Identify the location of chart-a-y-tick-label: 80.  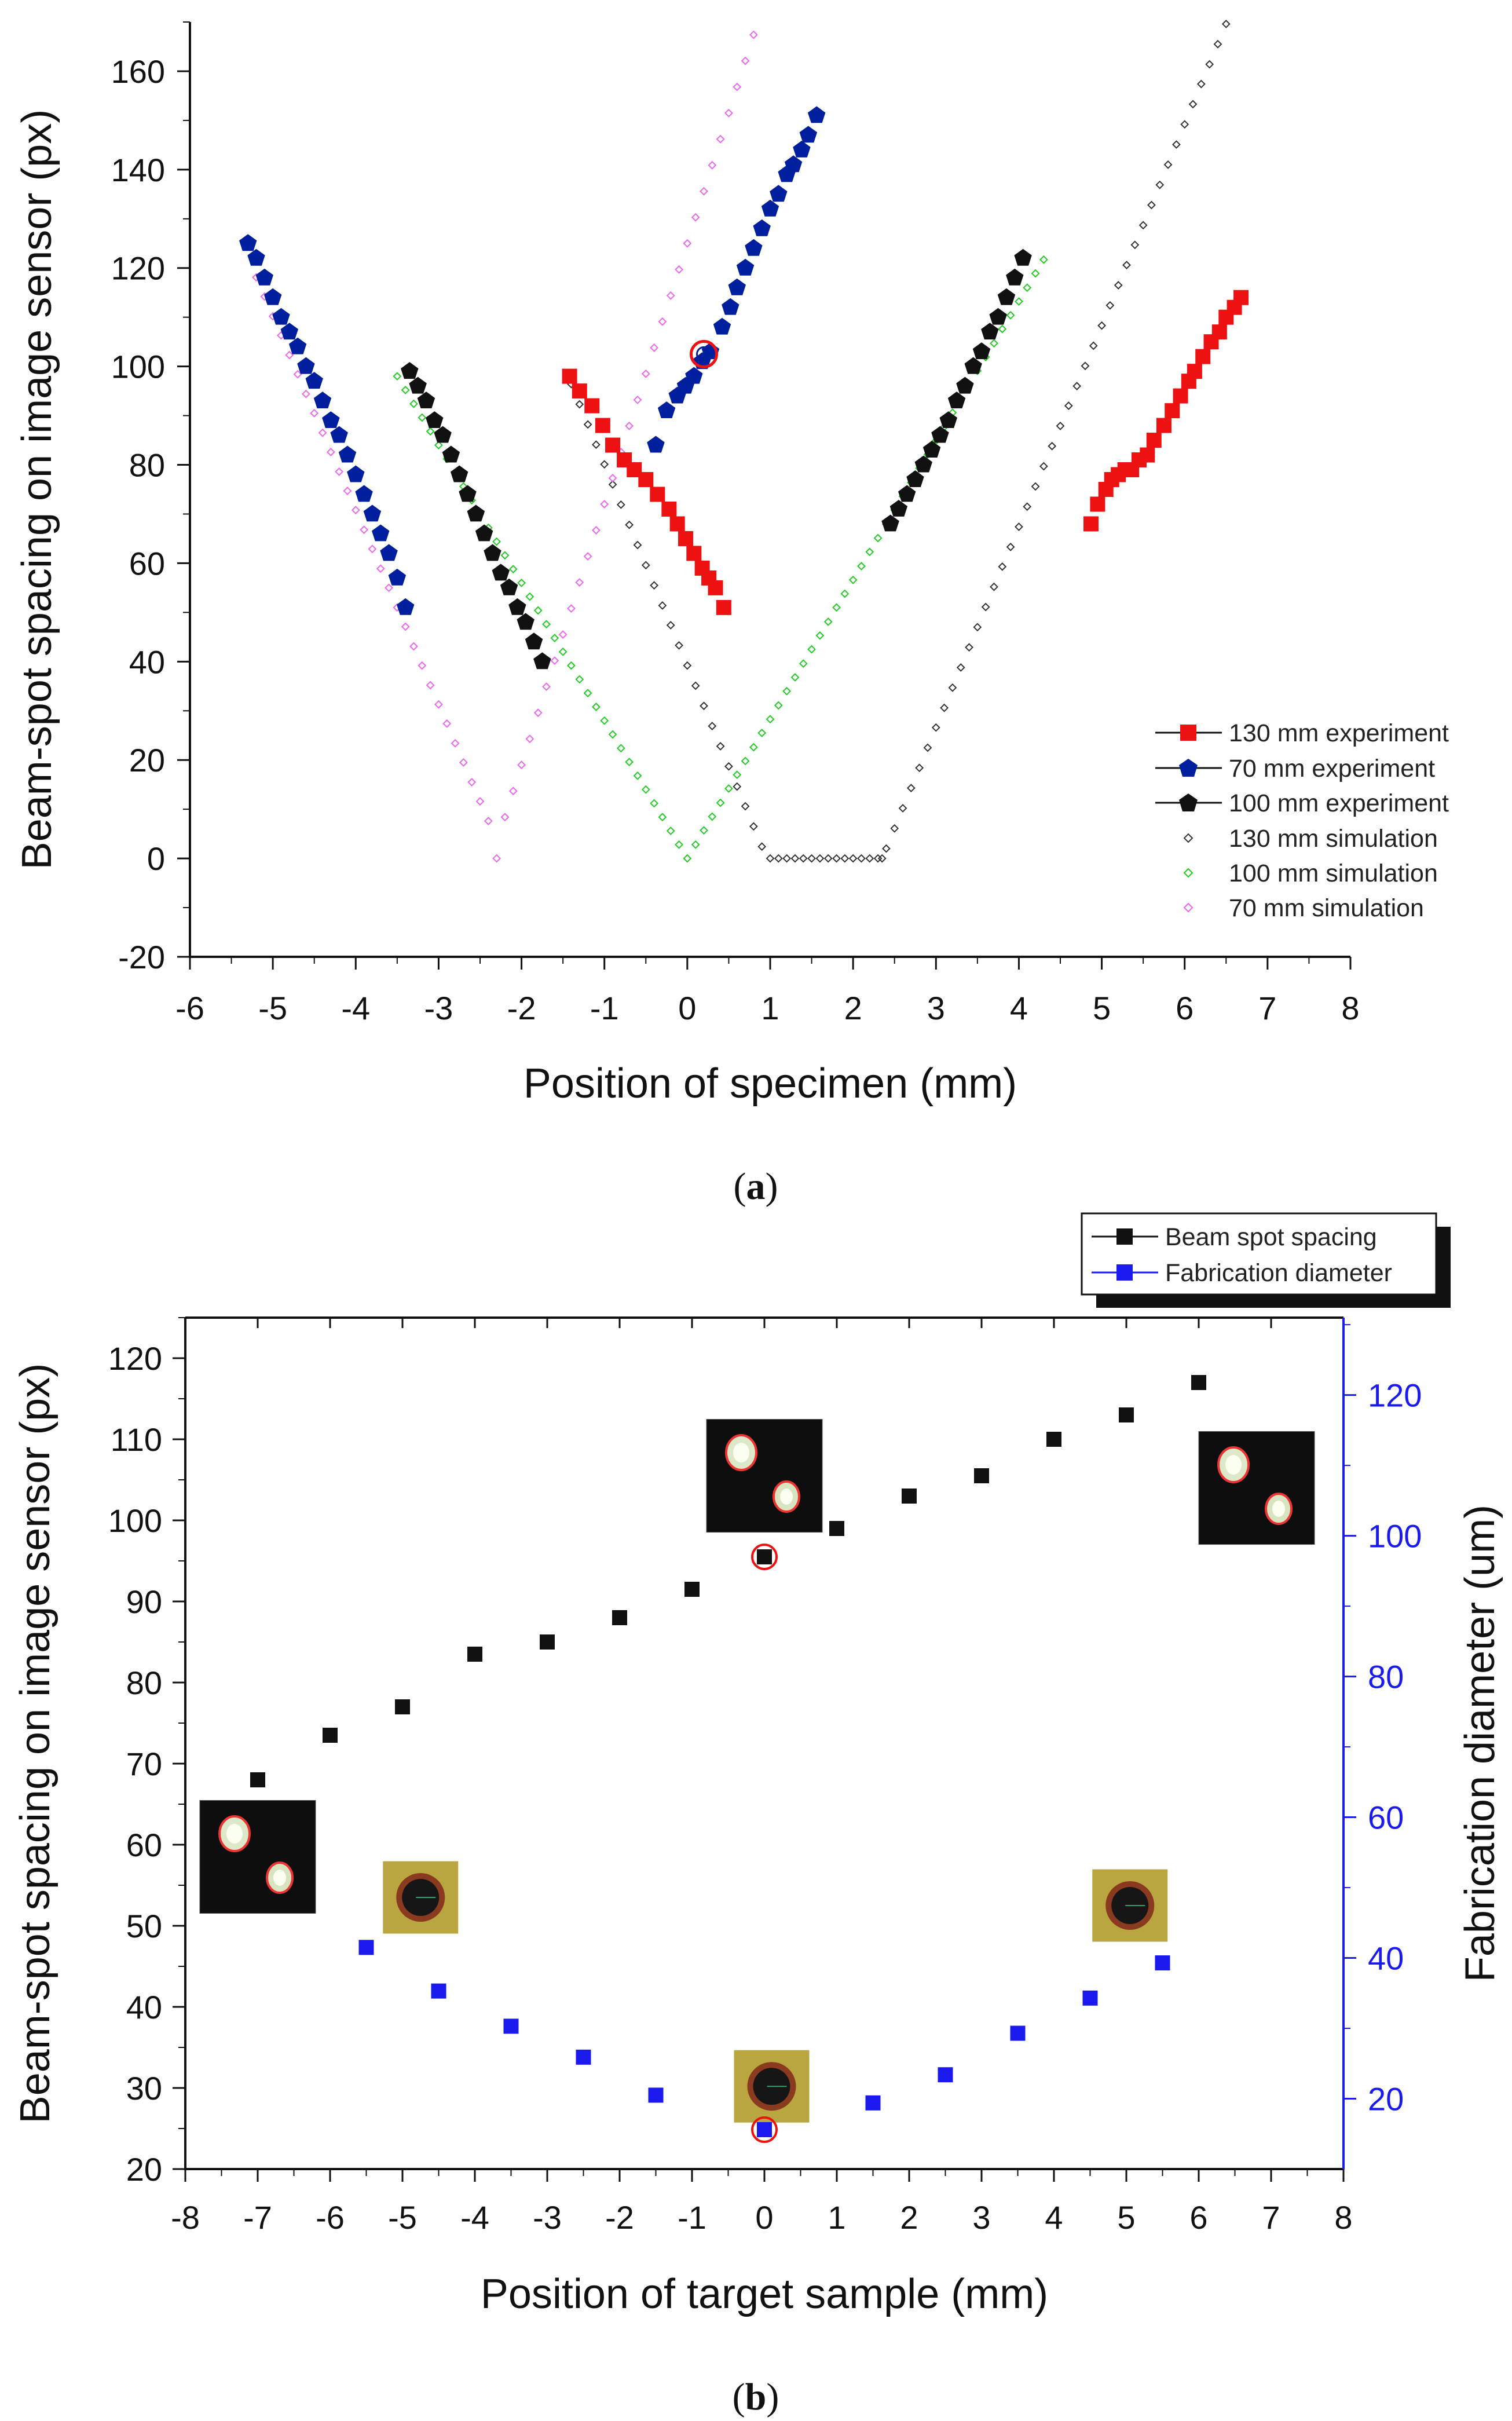
(147, 465).